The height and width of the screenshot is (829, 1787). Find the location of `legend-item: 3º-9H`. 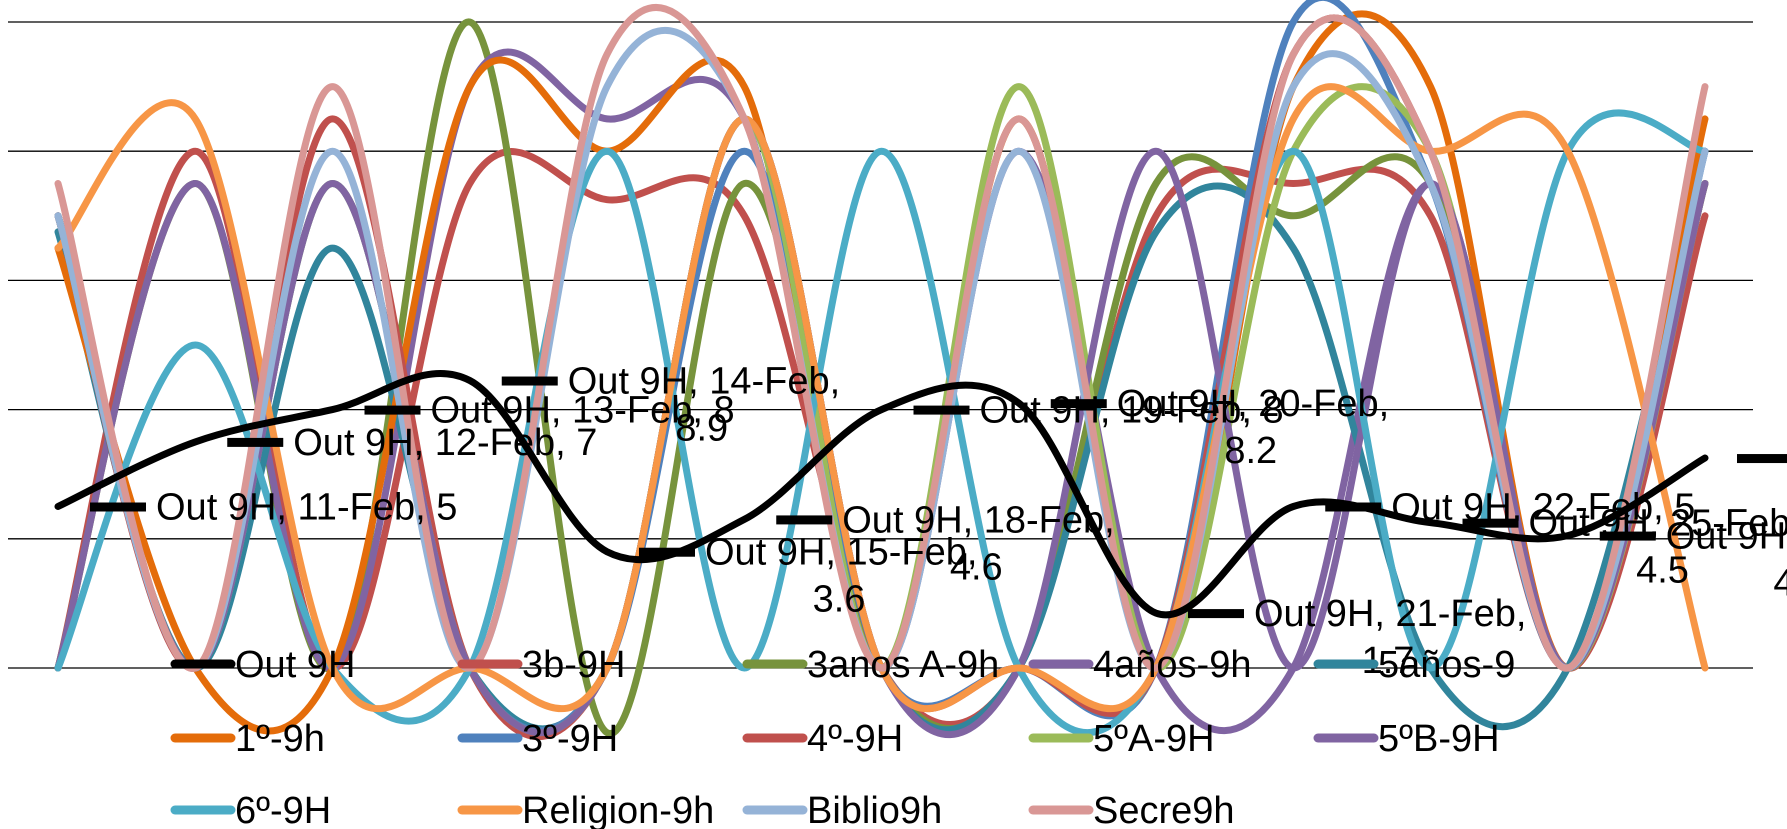

legend-item: 3º-9H is located at coordinates (537, 739).